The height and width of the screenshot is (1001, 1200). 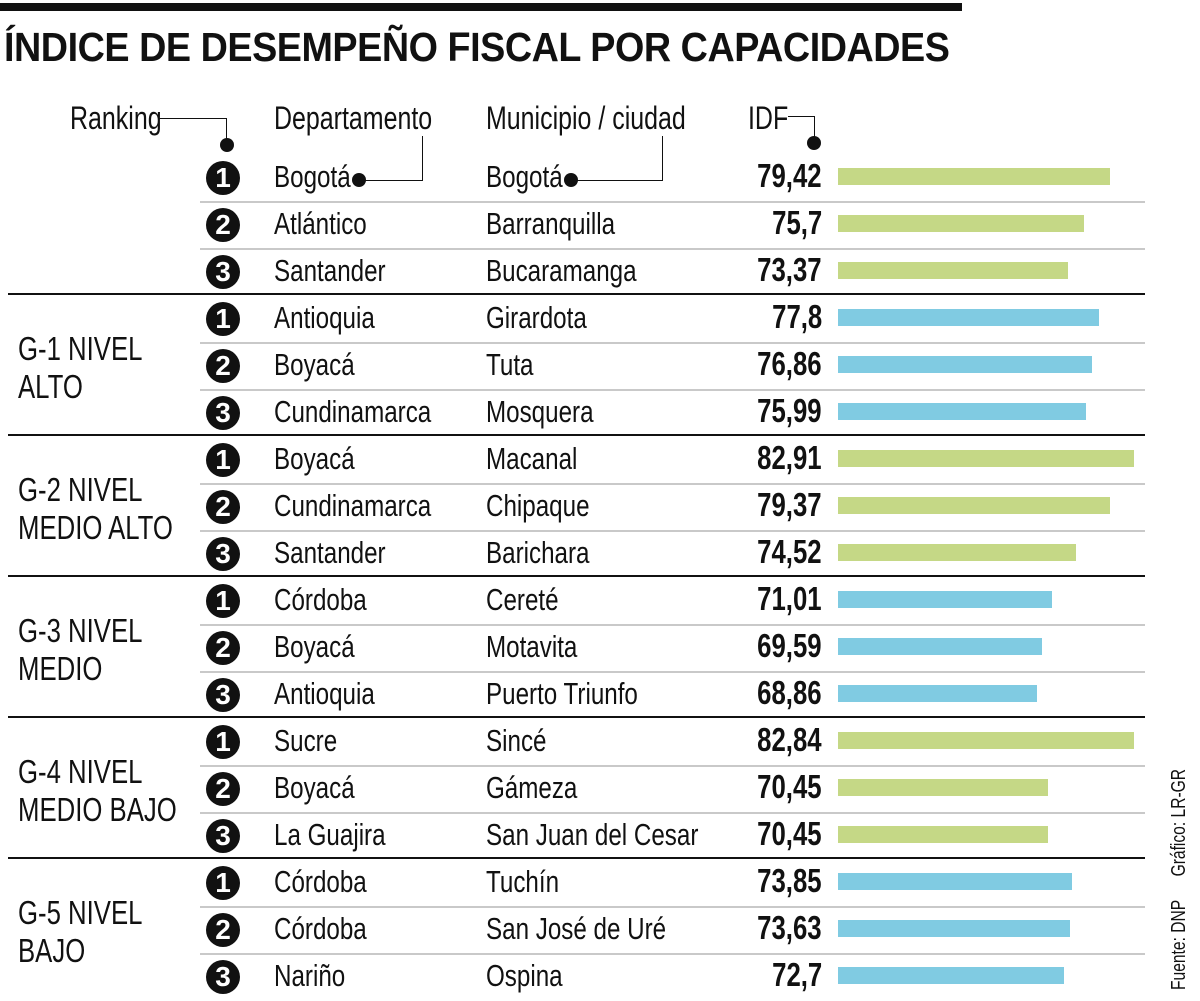 I want to click on municipio-cell: Chipaque, so click(x=538, y=505).